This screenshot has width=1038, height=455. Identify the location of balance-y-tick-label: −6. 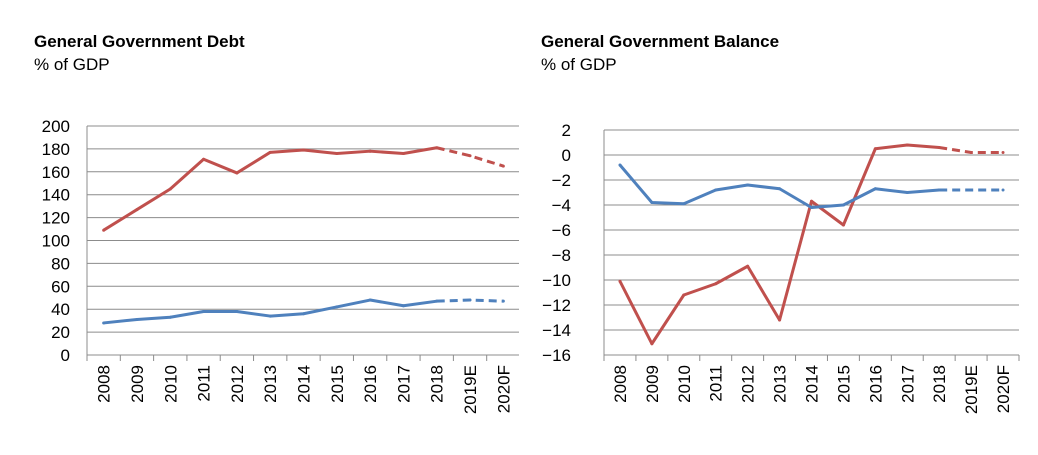
(561, 230).